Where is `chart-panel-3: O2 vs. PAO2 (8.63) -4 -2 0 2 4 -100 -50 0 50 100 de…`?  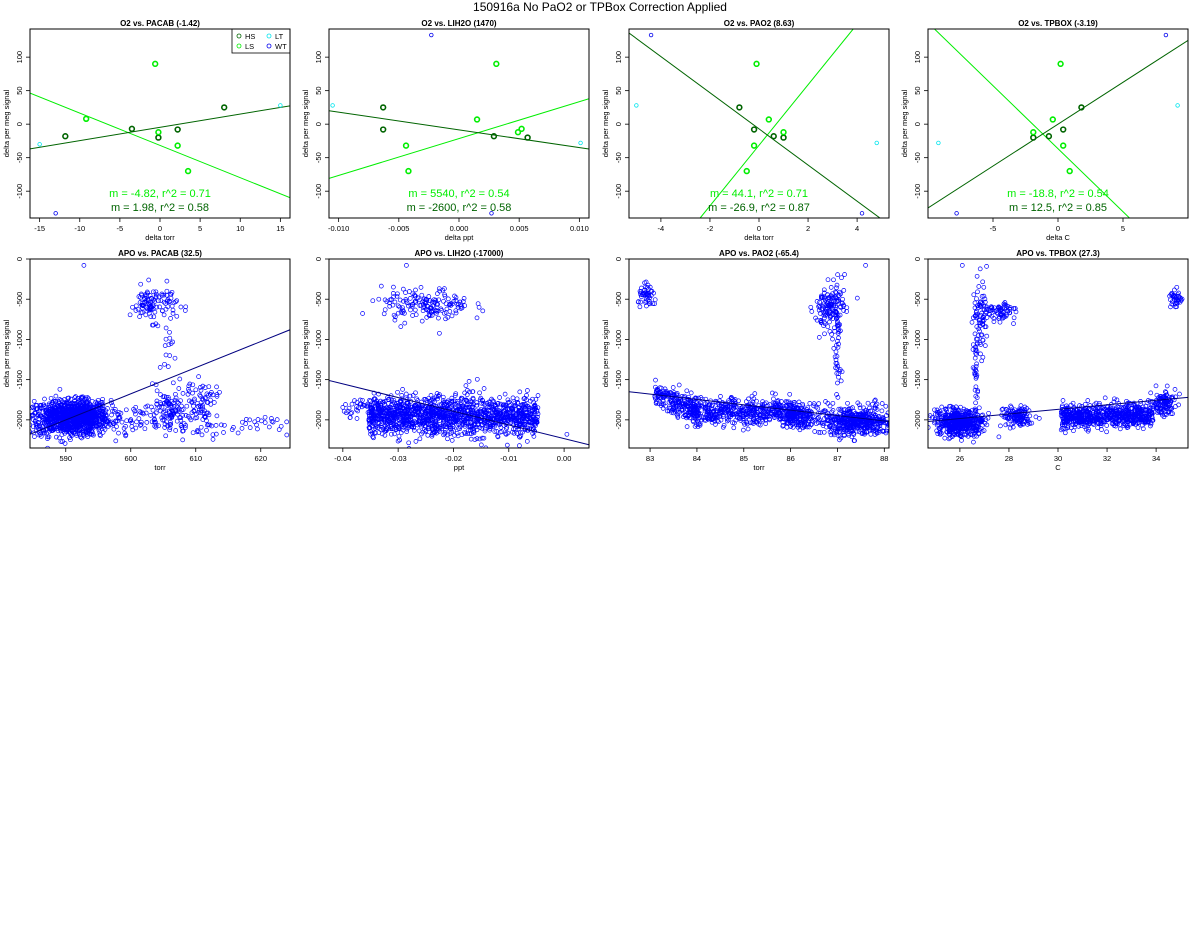
chart-panel-3: O2 vs. PAO2 (8.63) -4 -2 0 2 4 -100 -50 0 50 100 de… is located at coordinates (745, 130).